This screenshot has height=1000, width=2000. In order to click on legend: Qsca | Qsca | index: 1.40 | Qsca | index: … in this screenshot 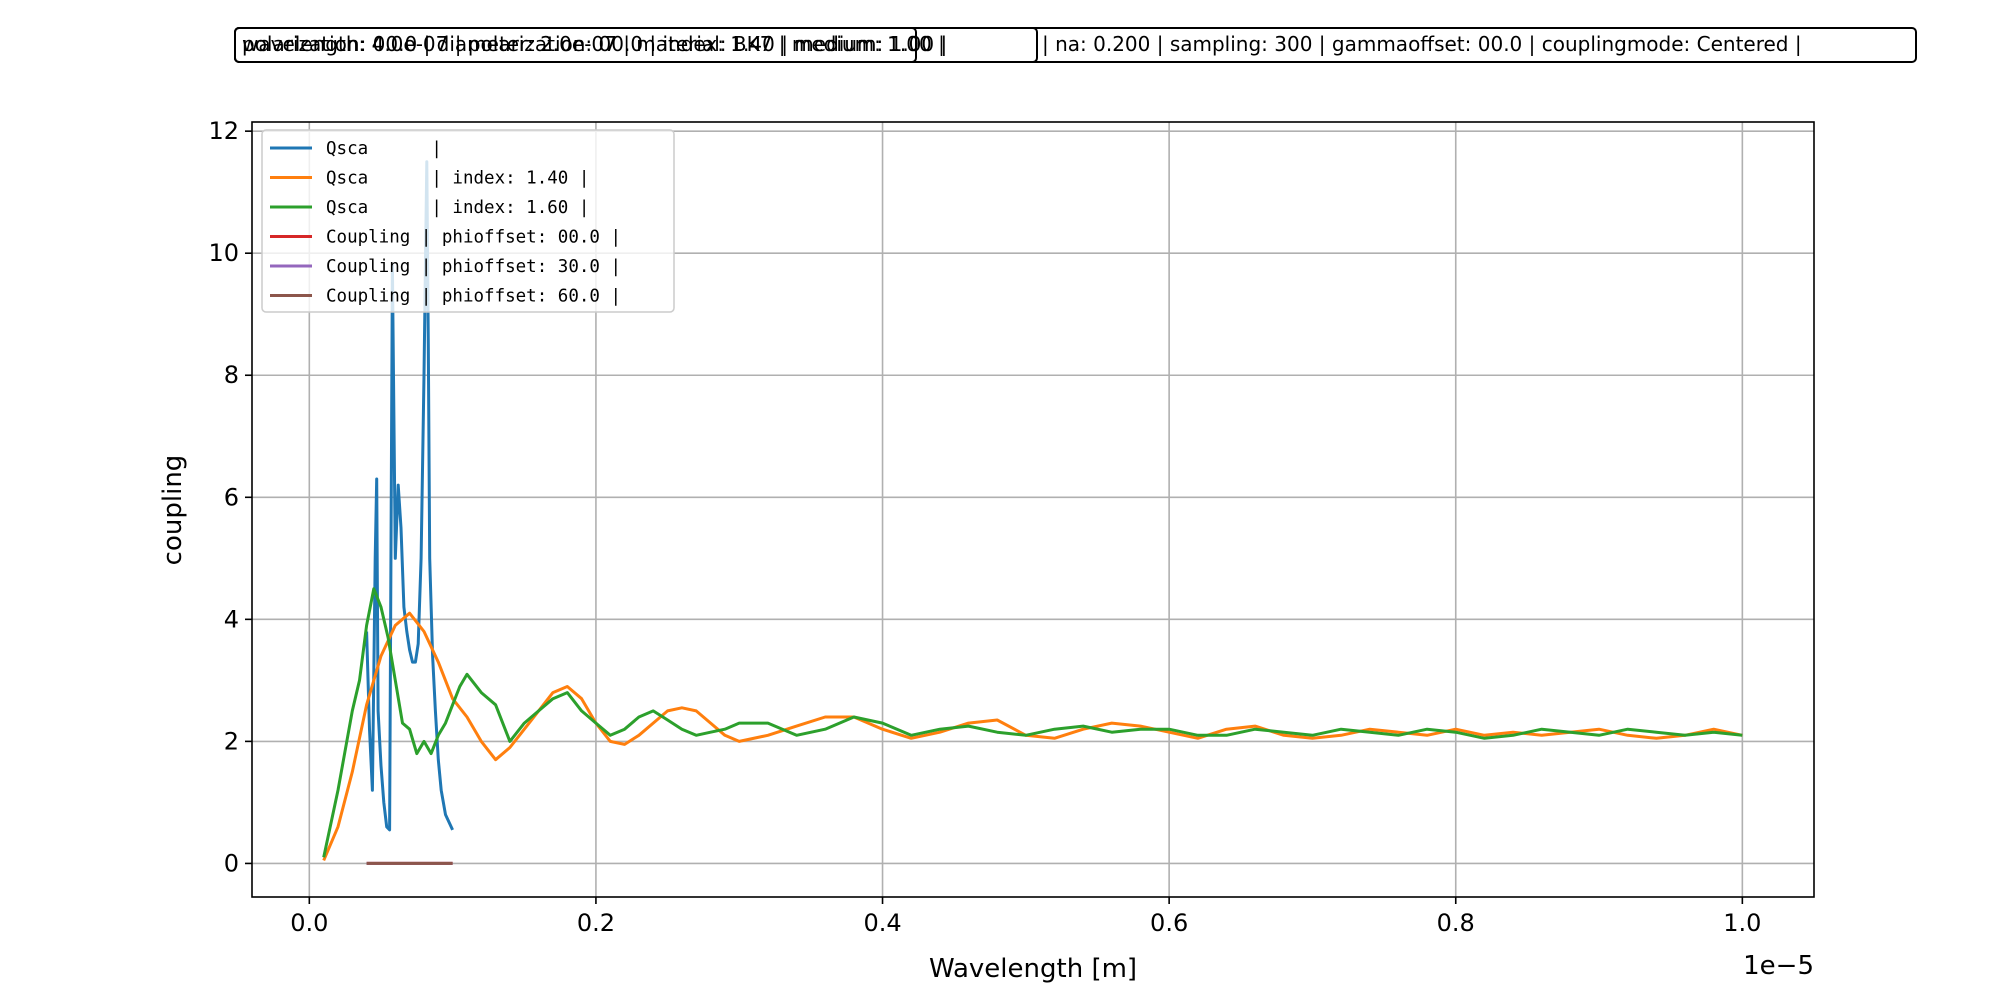, I will do `click(468, 221)`.